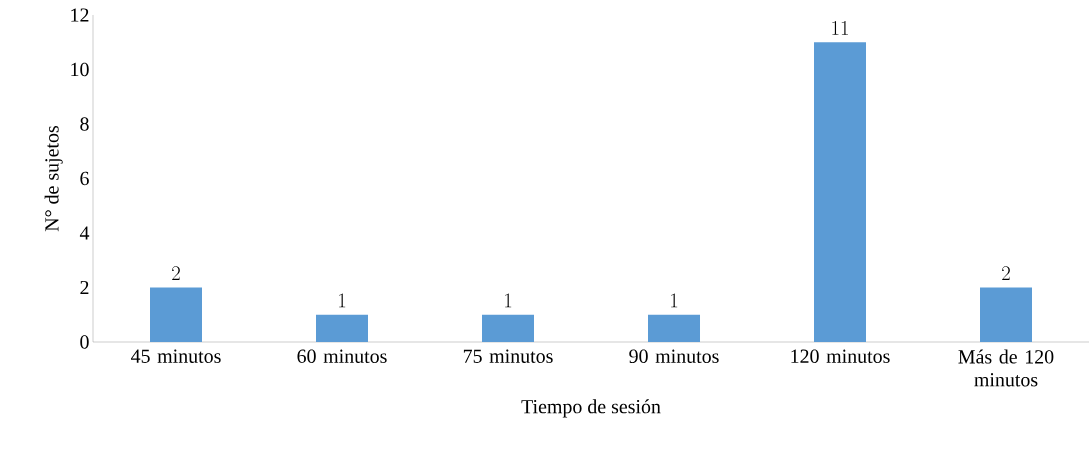 The image size is (1089, 459). Describe the element at coordinates (591, 408) in the screenshot. I see `x-axis-title: Tiempo de sesión` at that location.